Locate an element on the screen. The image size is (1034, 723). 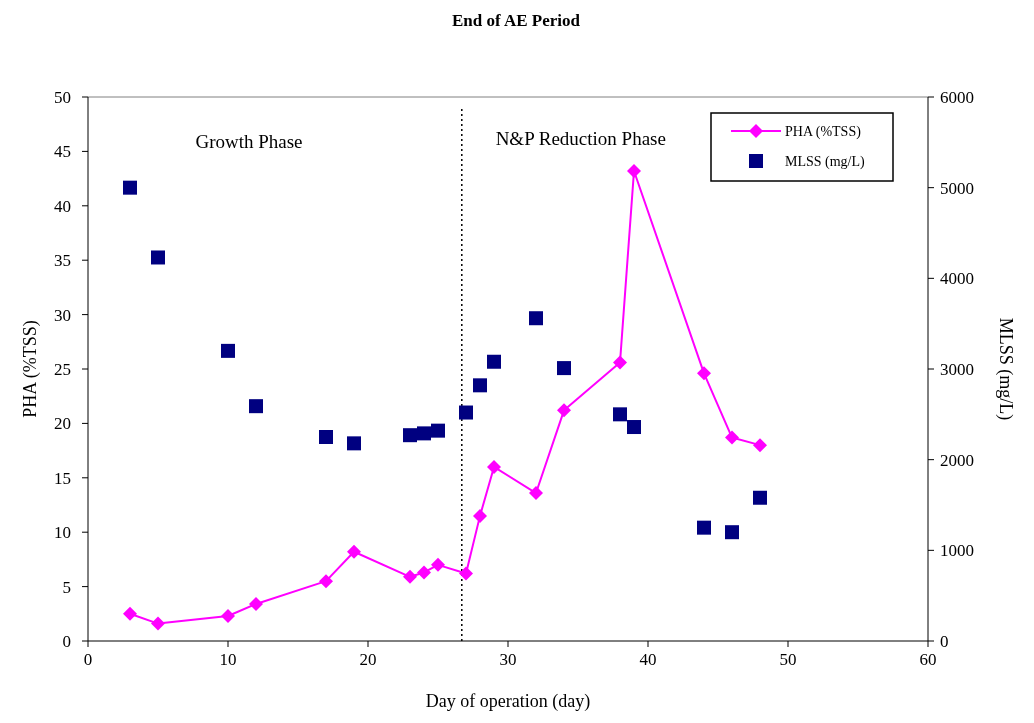
y-tick-label: 10 is located at coordinates (62, 533).